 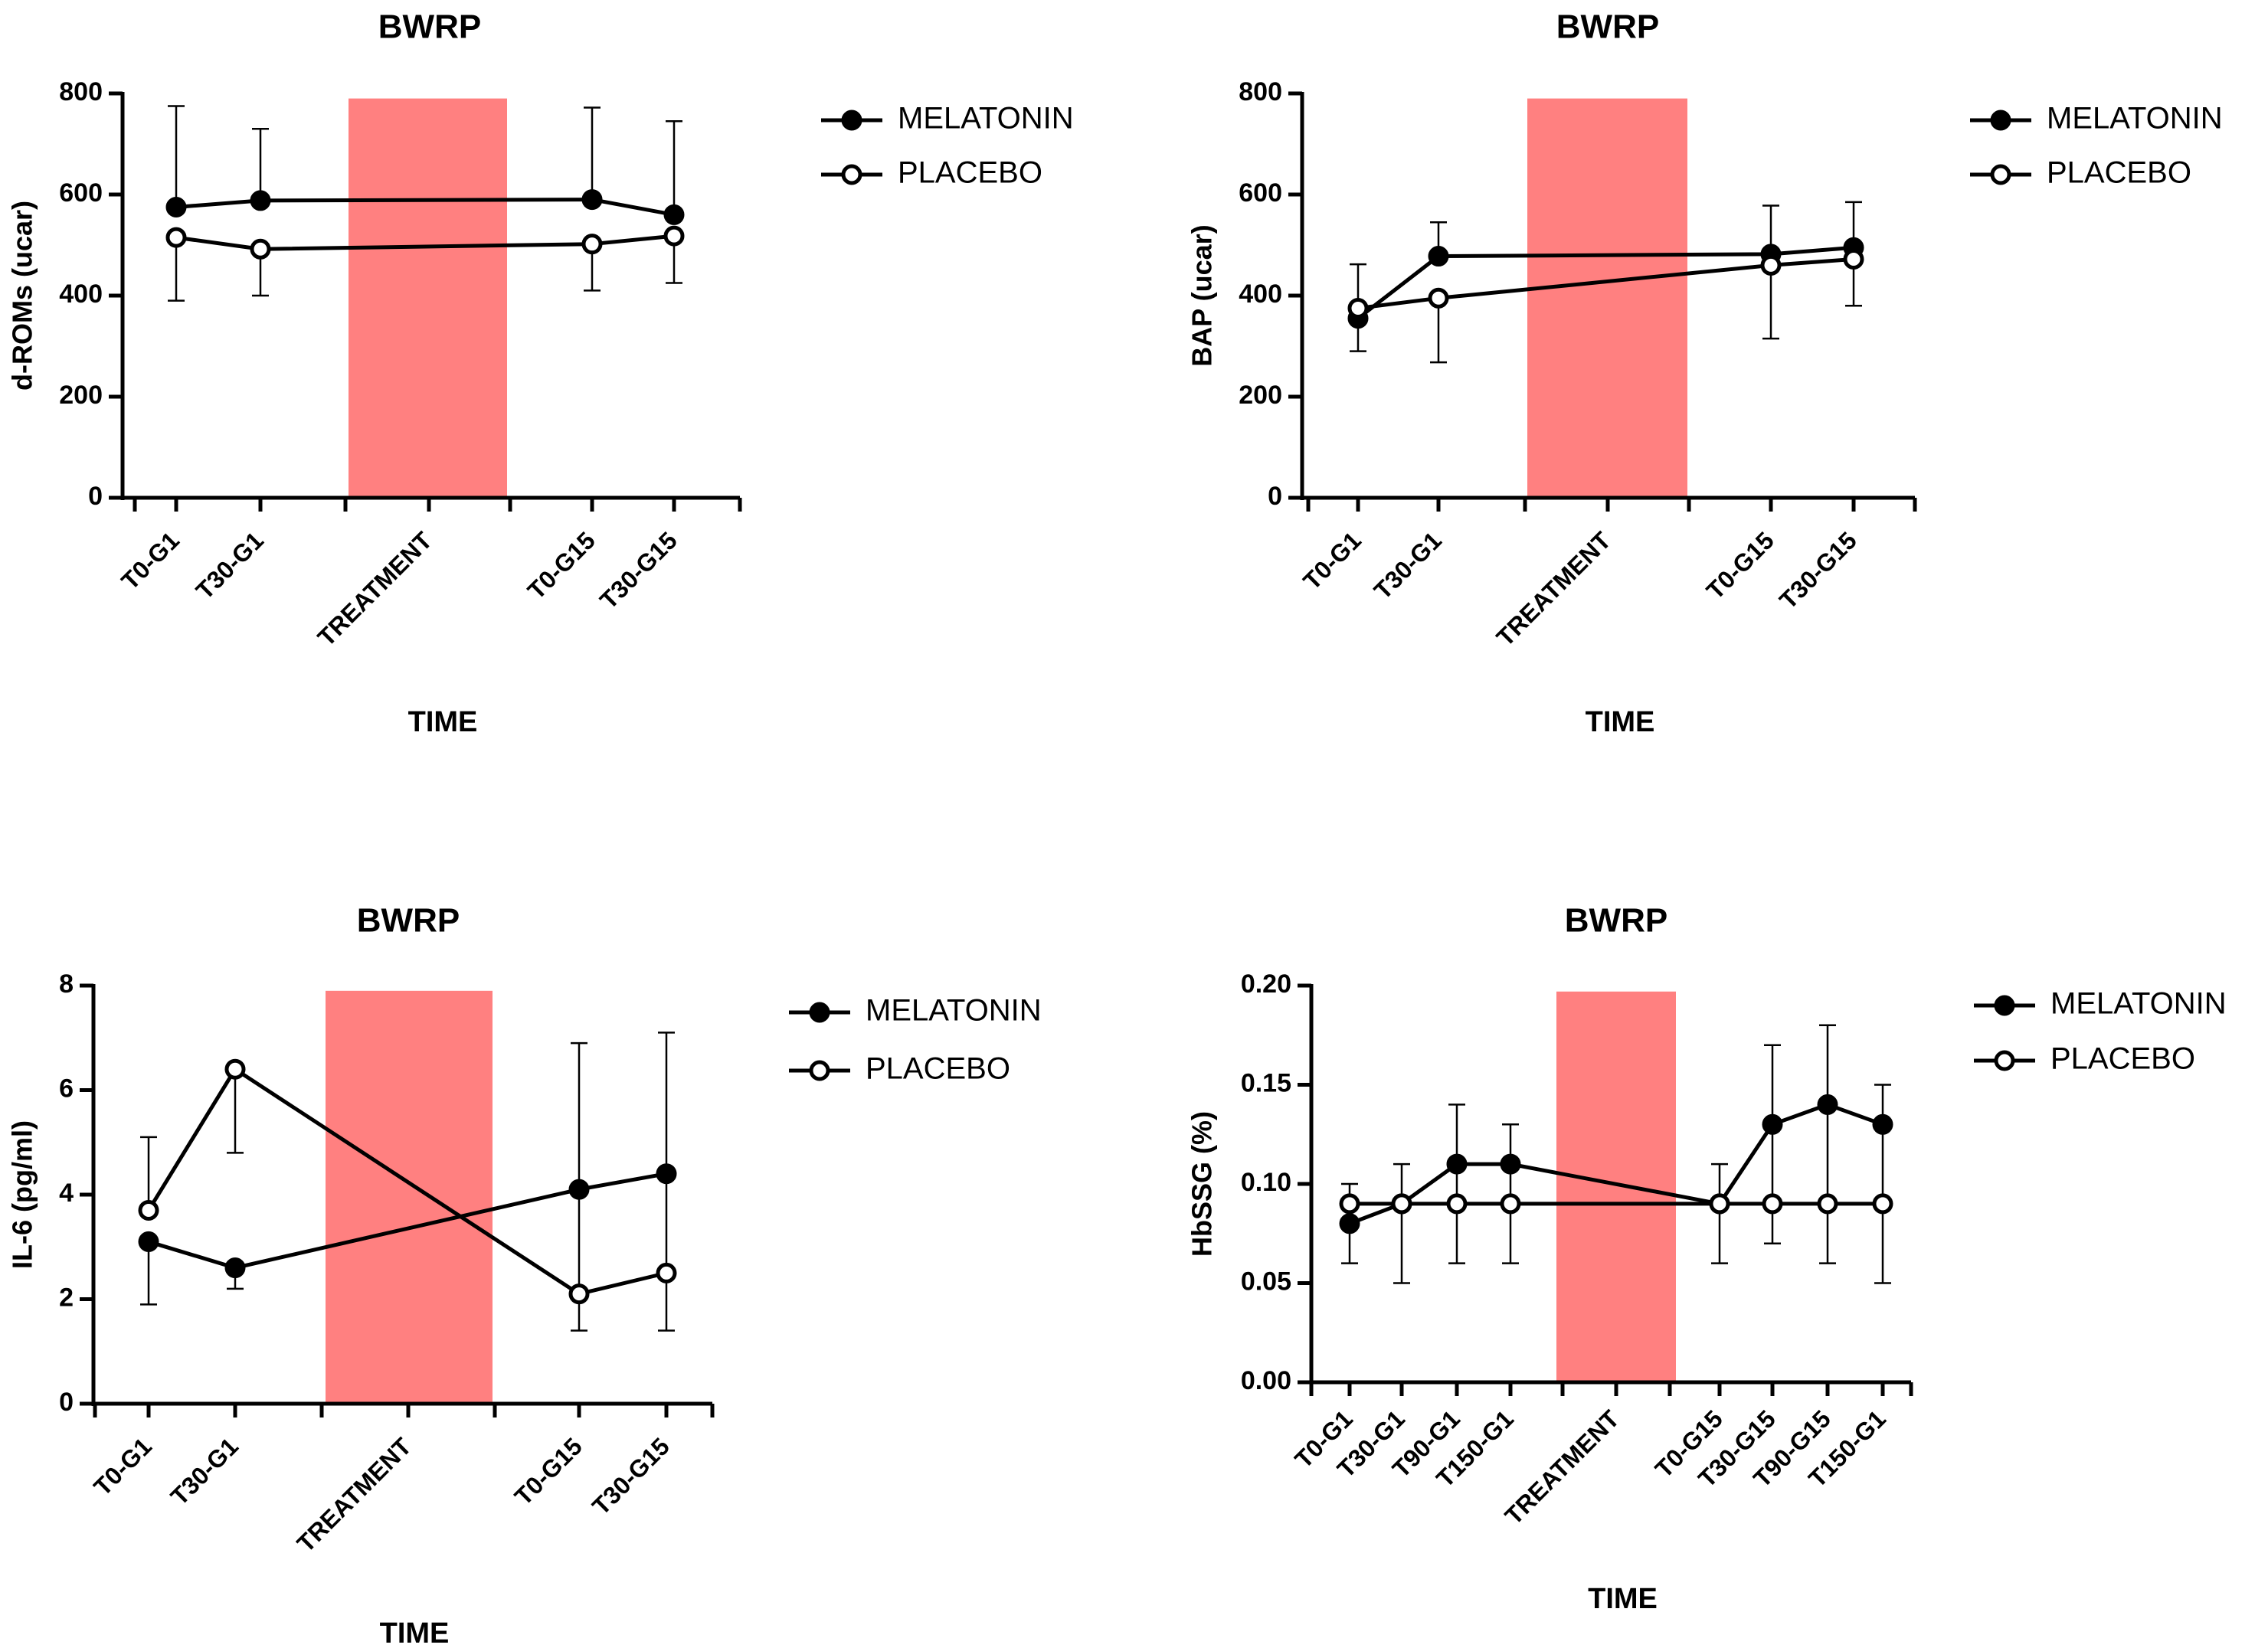 I want to click on y-axis-label: IL-6 (pg/ml), so click(x=22, y=1194).